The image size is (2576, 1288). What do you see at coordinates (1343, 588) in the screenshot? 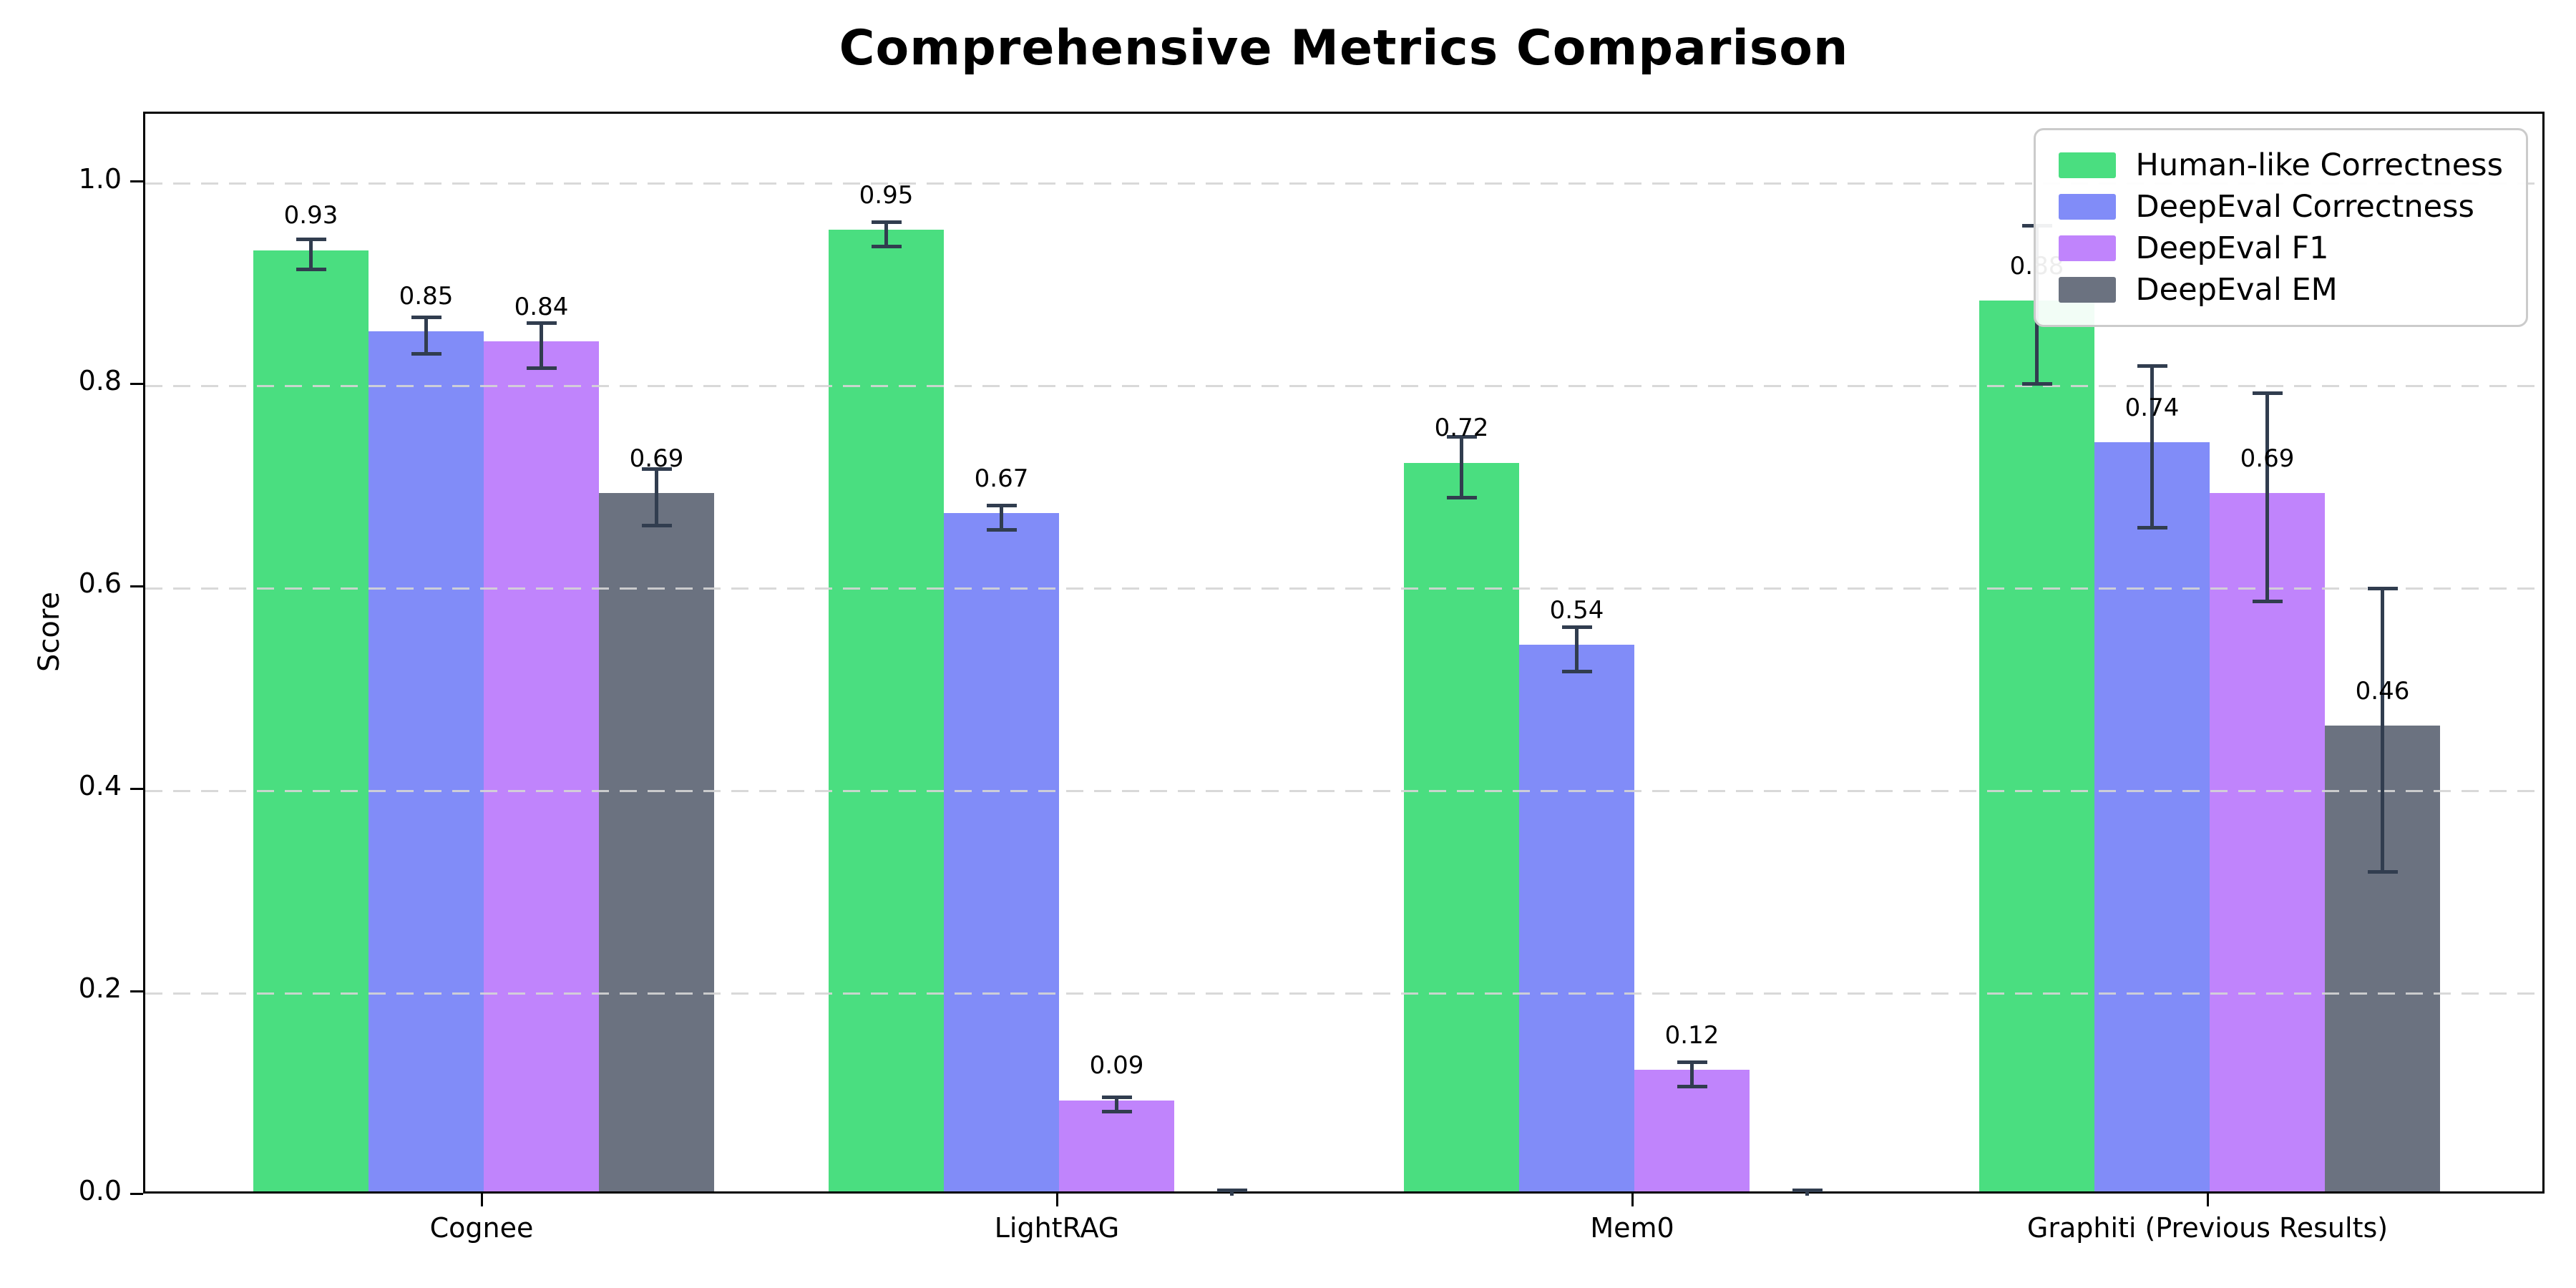
I see `gridline-0.6` at bounding box center [1343, 588].